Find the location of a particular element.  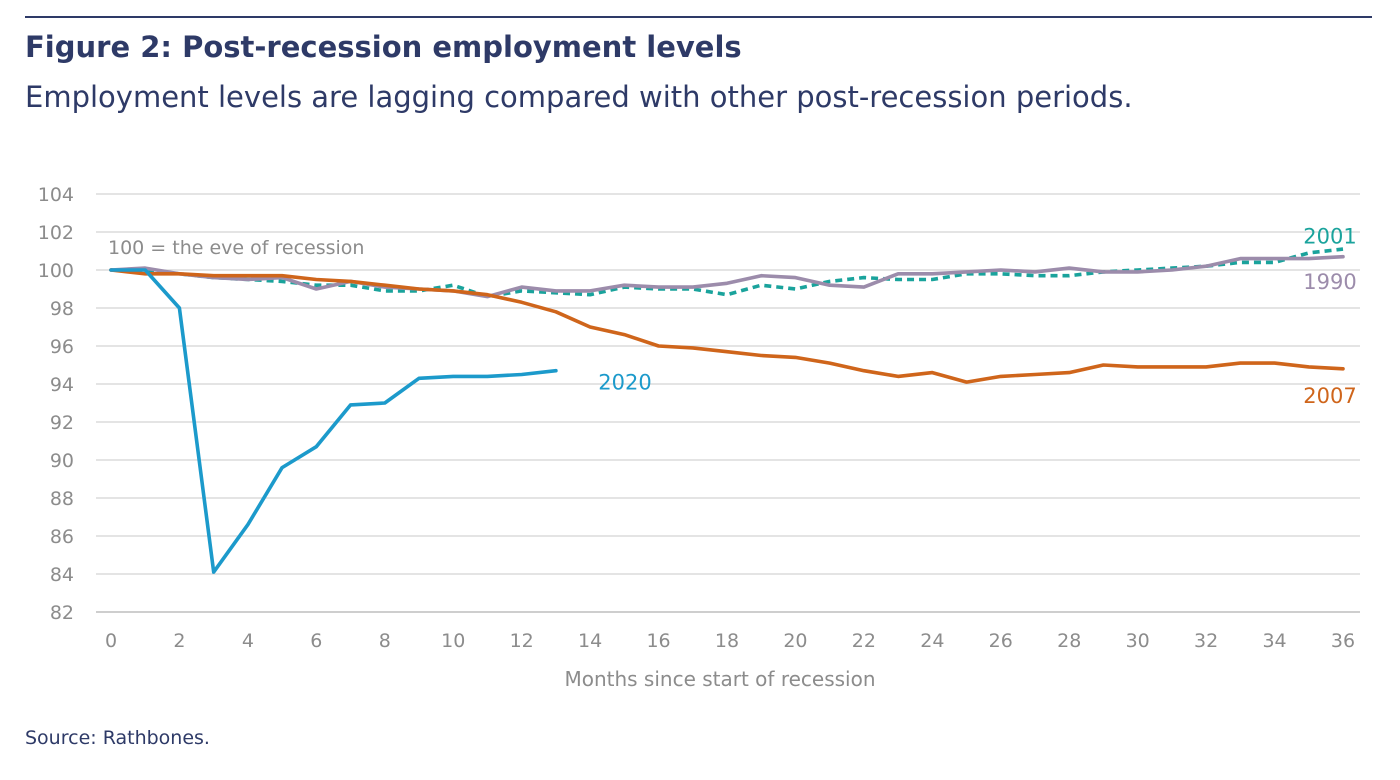

y-tick-label: 100 is located at coordinates (56, 271).